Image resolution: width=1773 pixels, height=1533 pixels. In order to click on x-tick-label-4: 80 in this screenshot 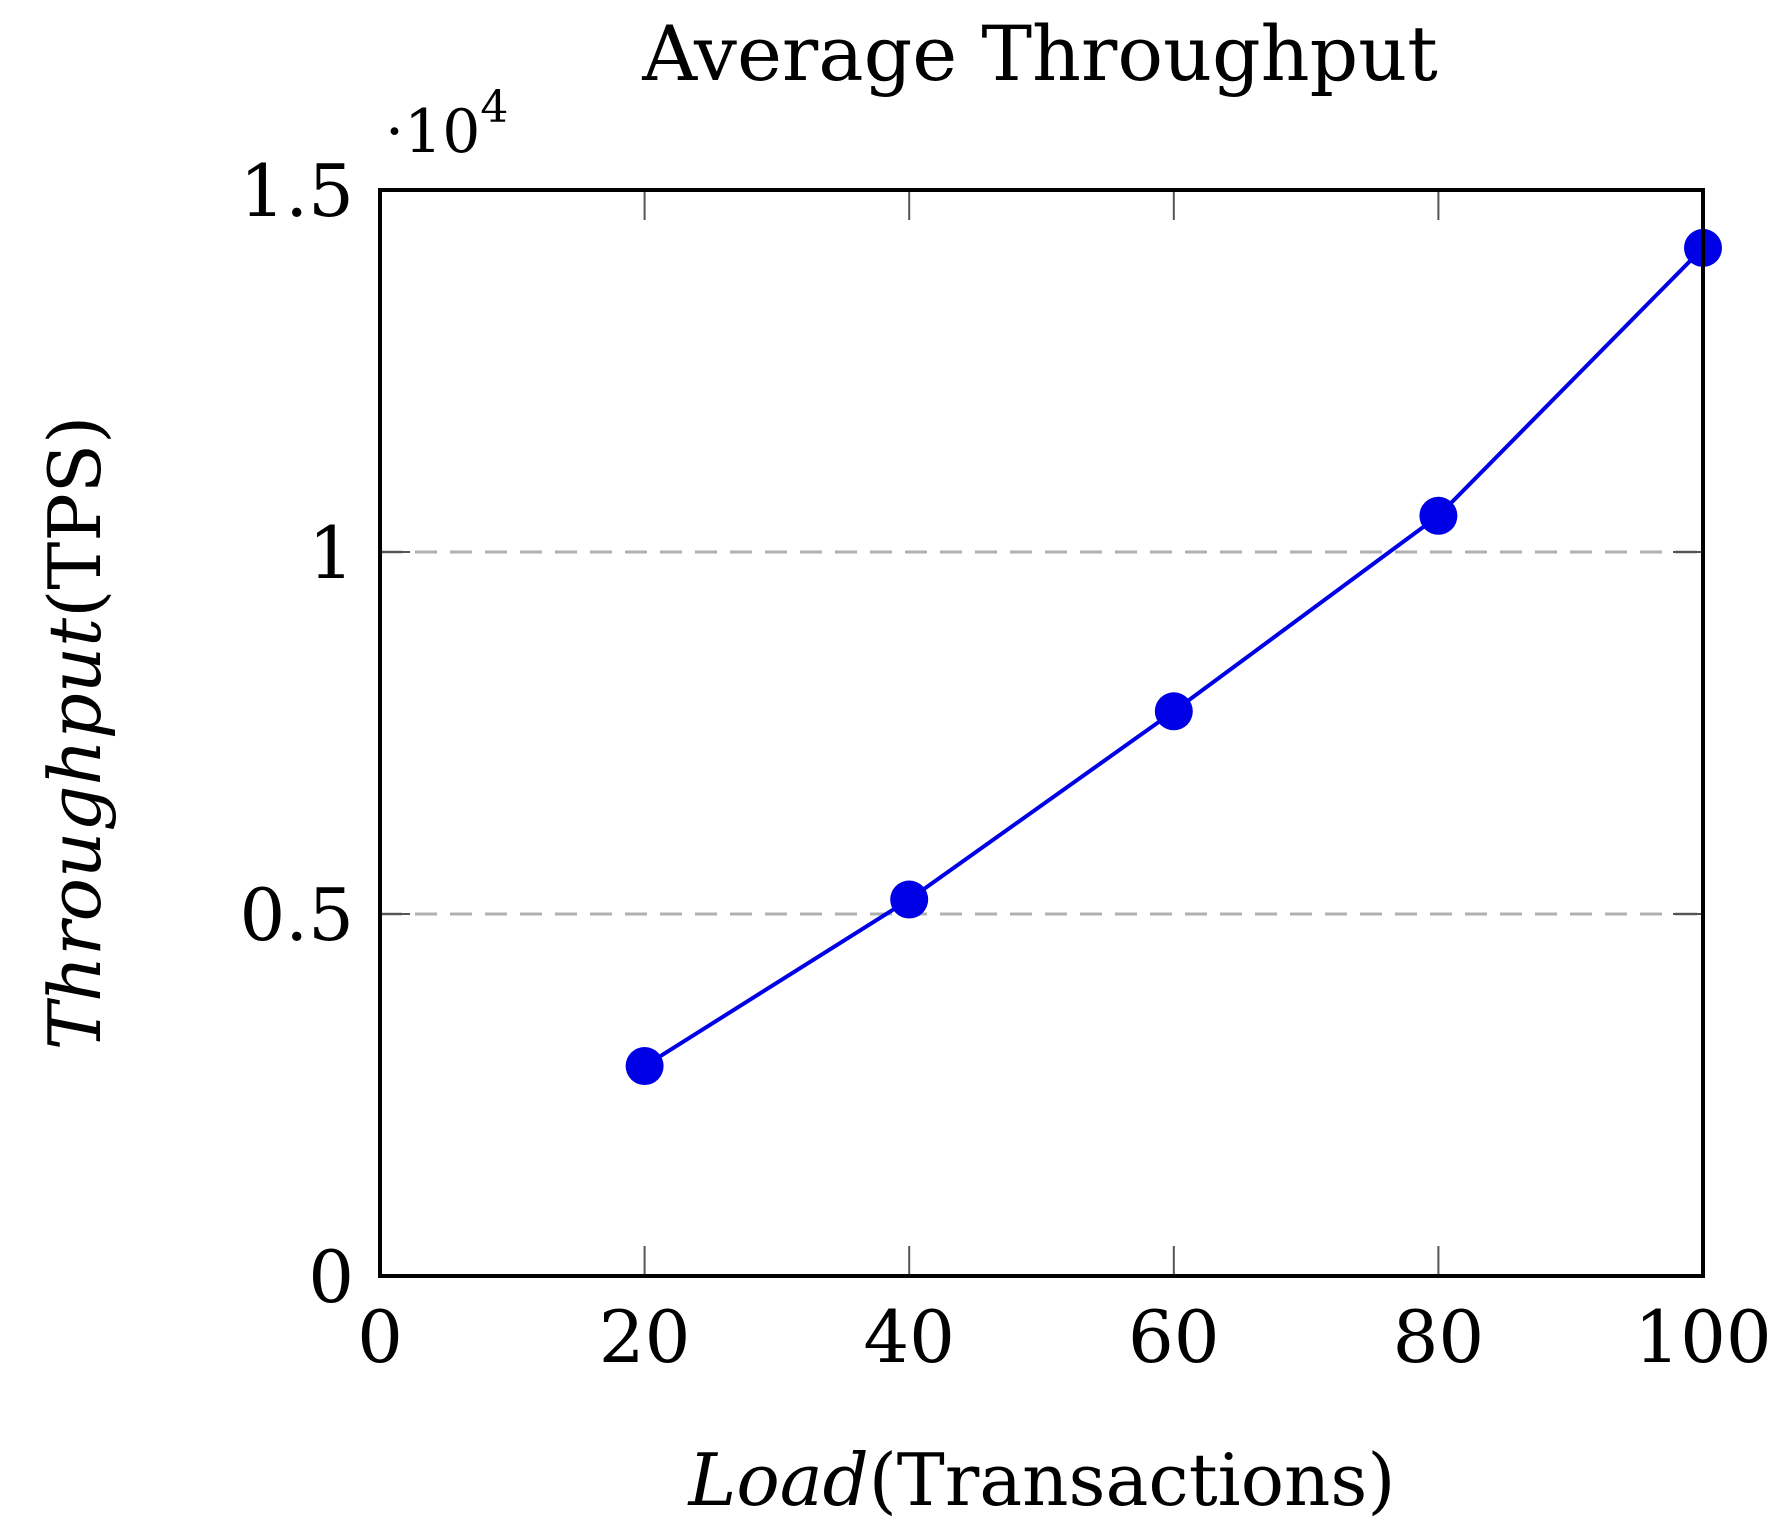, I will do `click(1439, 1337)`.